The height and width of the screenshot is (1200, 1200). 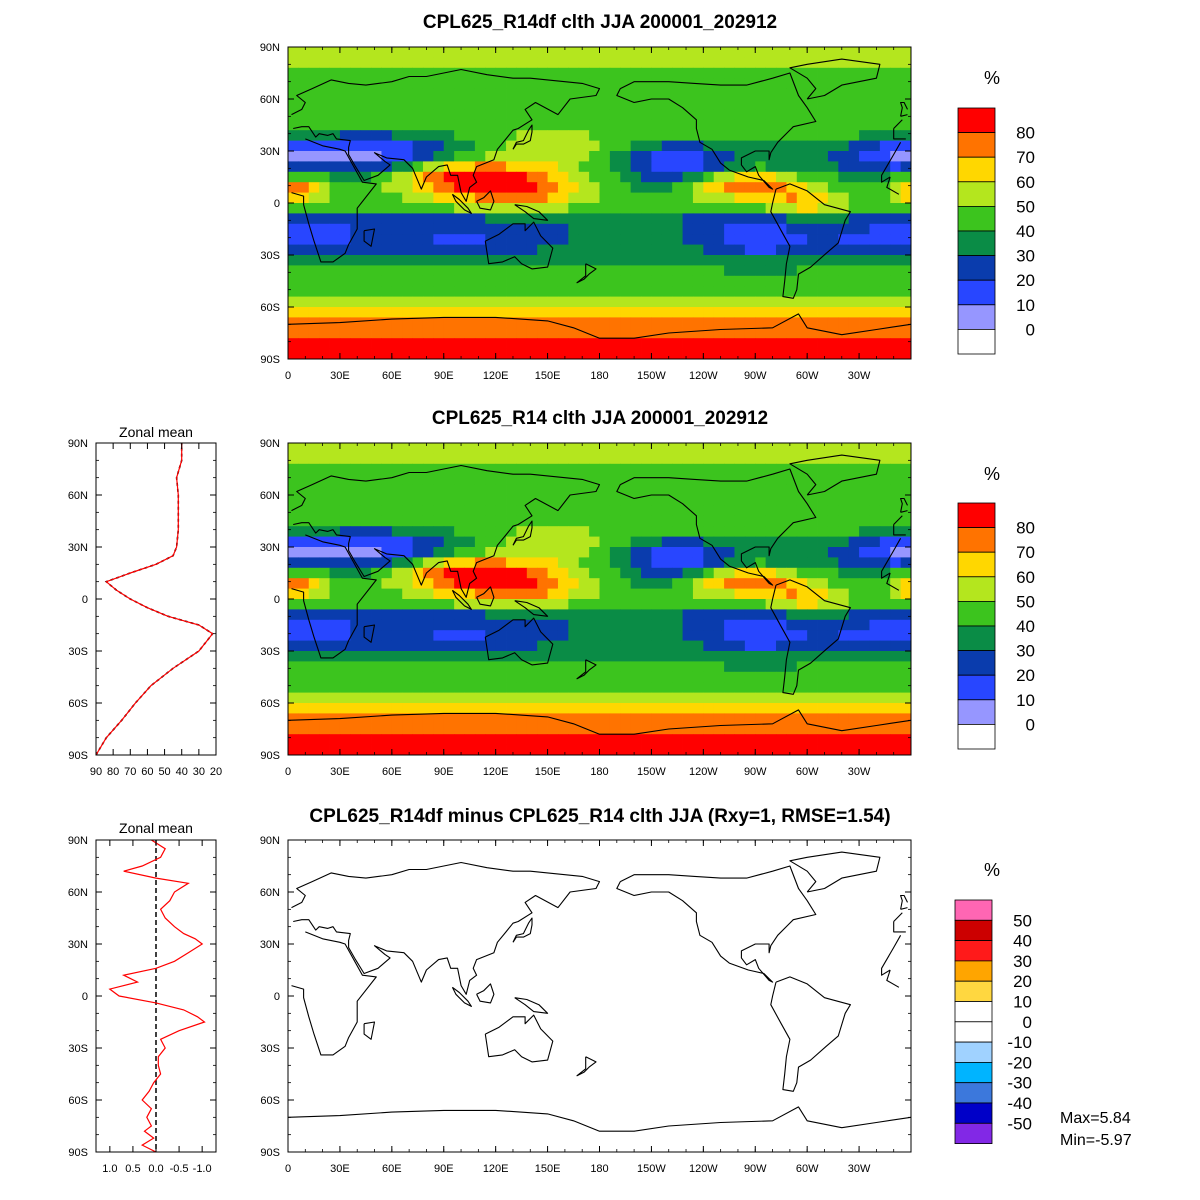 I want to click on x-tick-label: 30E, so click(x=340, y=1169).